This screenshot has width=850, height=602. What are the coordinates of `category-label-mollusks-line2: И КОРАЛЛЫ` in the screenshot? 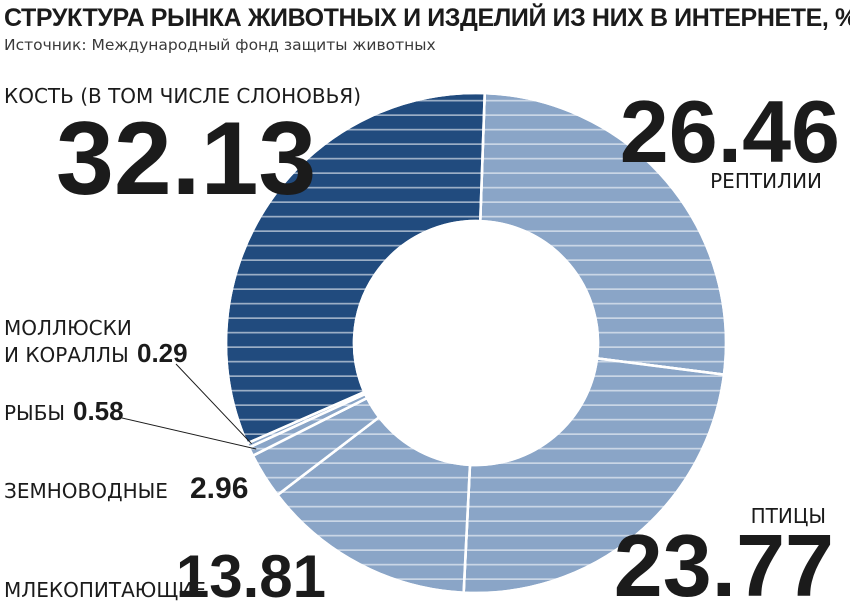 It's located at (66, 355).